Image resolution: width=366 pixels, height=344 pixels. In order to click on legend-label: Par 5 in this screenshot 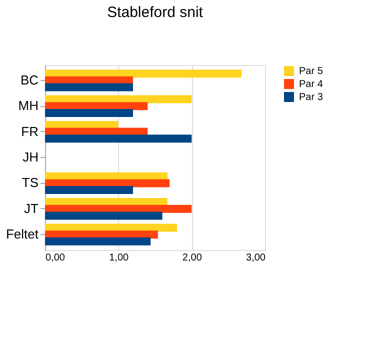, I will do `click(311, 71)`.